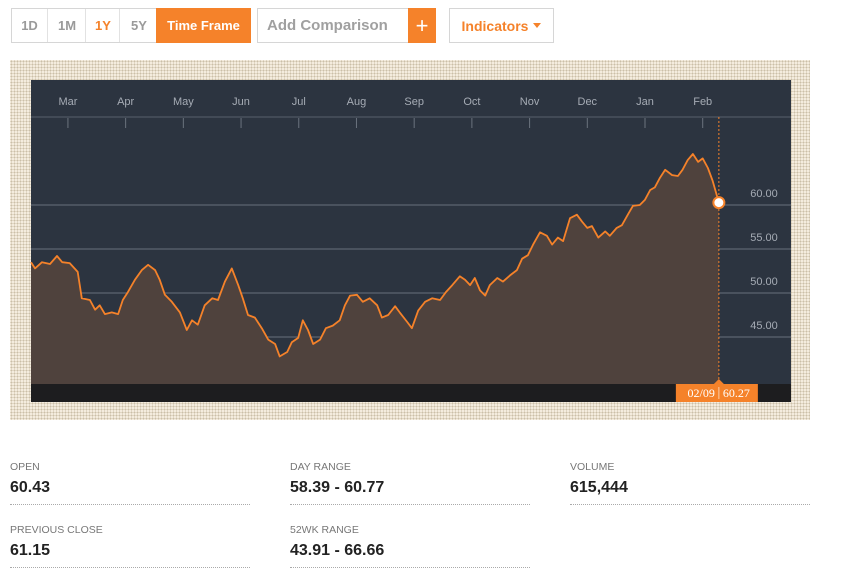 The height and width of the screenshot is (578, 848). Describe the element at coordinates (702, 102) in the screenshot. I see `x-tick-label: Feb` at that location.